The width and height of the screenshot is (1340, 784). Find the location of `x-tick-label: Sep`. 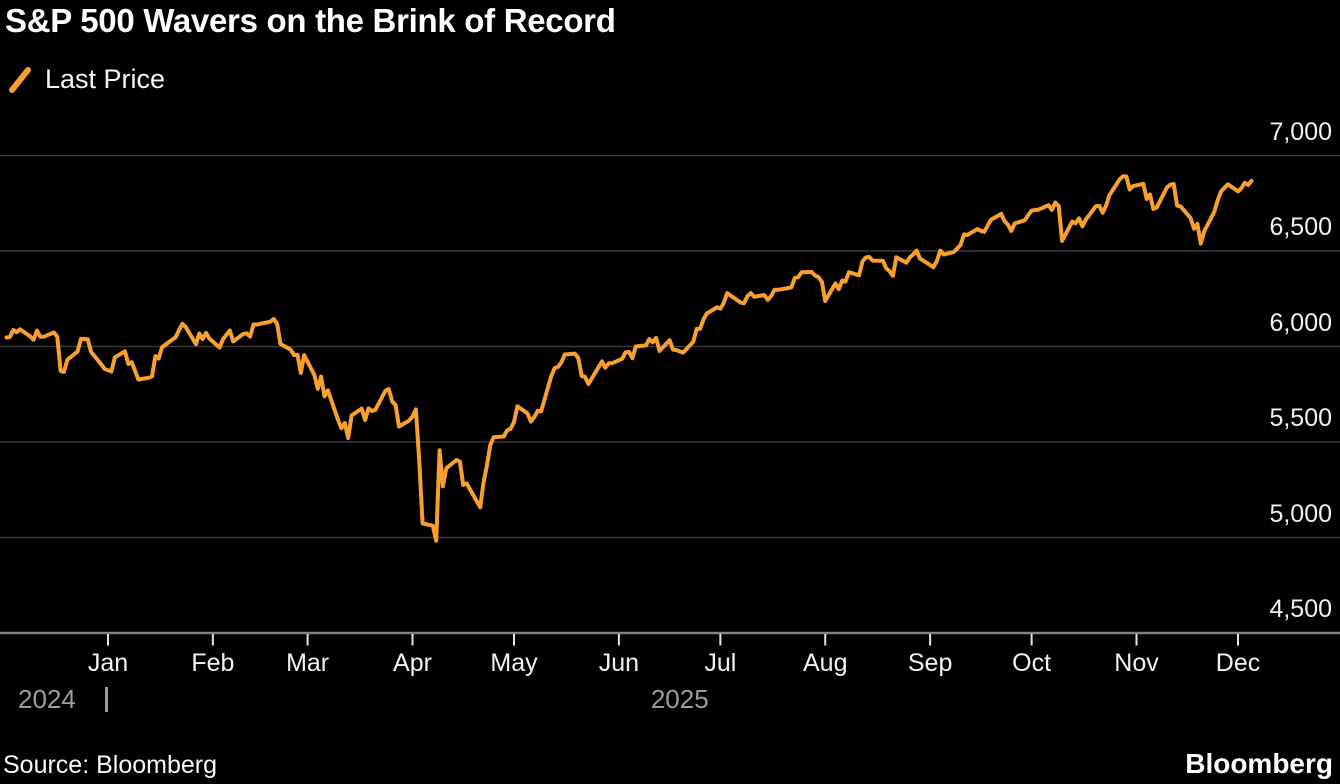

x-tick-label: Sep is located at coordinates (930, 663).